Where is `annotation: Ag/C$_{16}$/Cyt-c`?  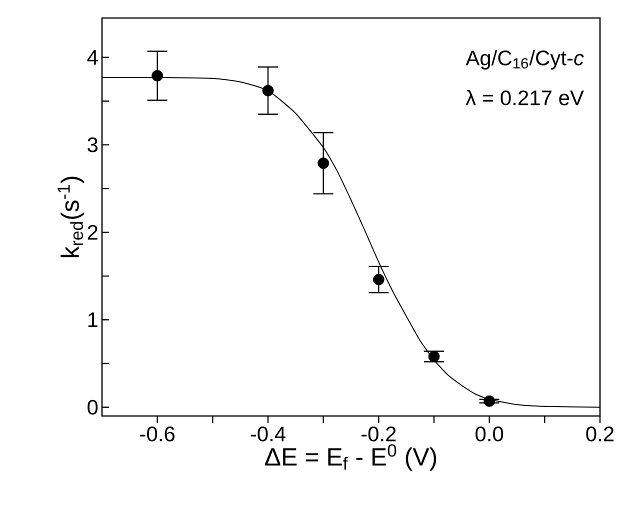 annotation: Ag/C$_{16}$/Cyt-c is located at coordinates (525, 60).